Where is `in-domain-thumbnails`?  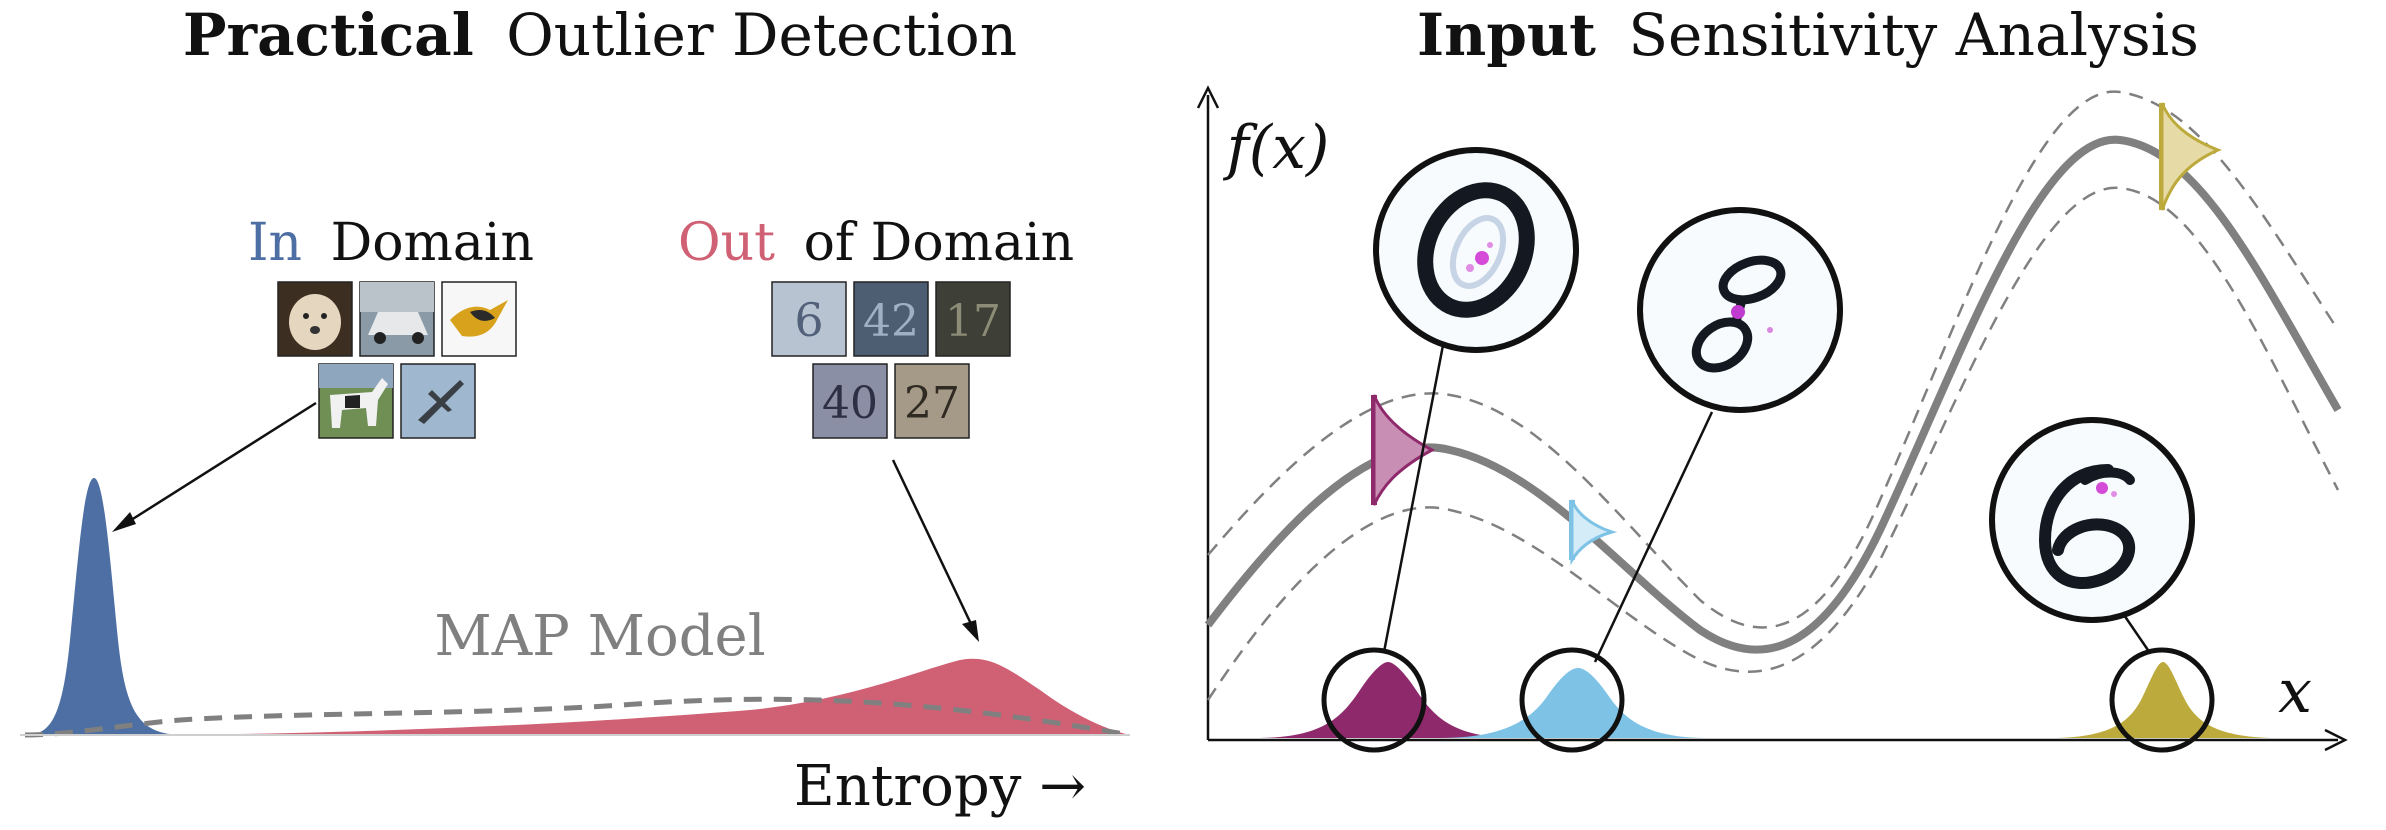
in-domain-thumbnails is located at coordinates (397, 360).